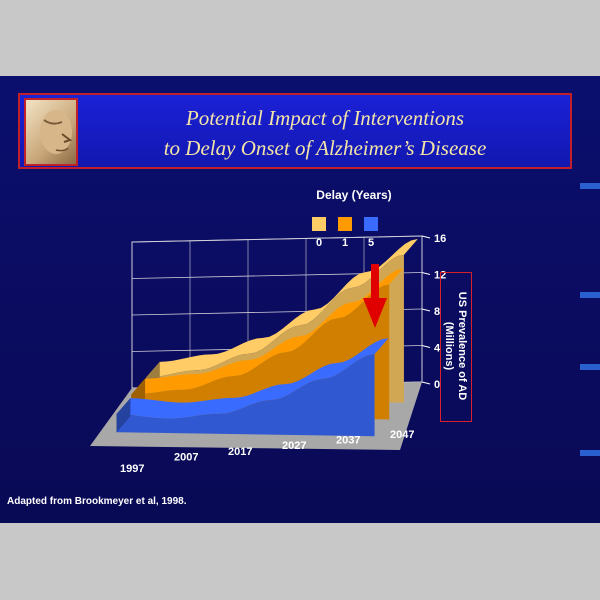  What do you see at coordinates (240, 452) in the screenshot?
I see `x-tick-label: 2017` at bounding box center [240, 452].